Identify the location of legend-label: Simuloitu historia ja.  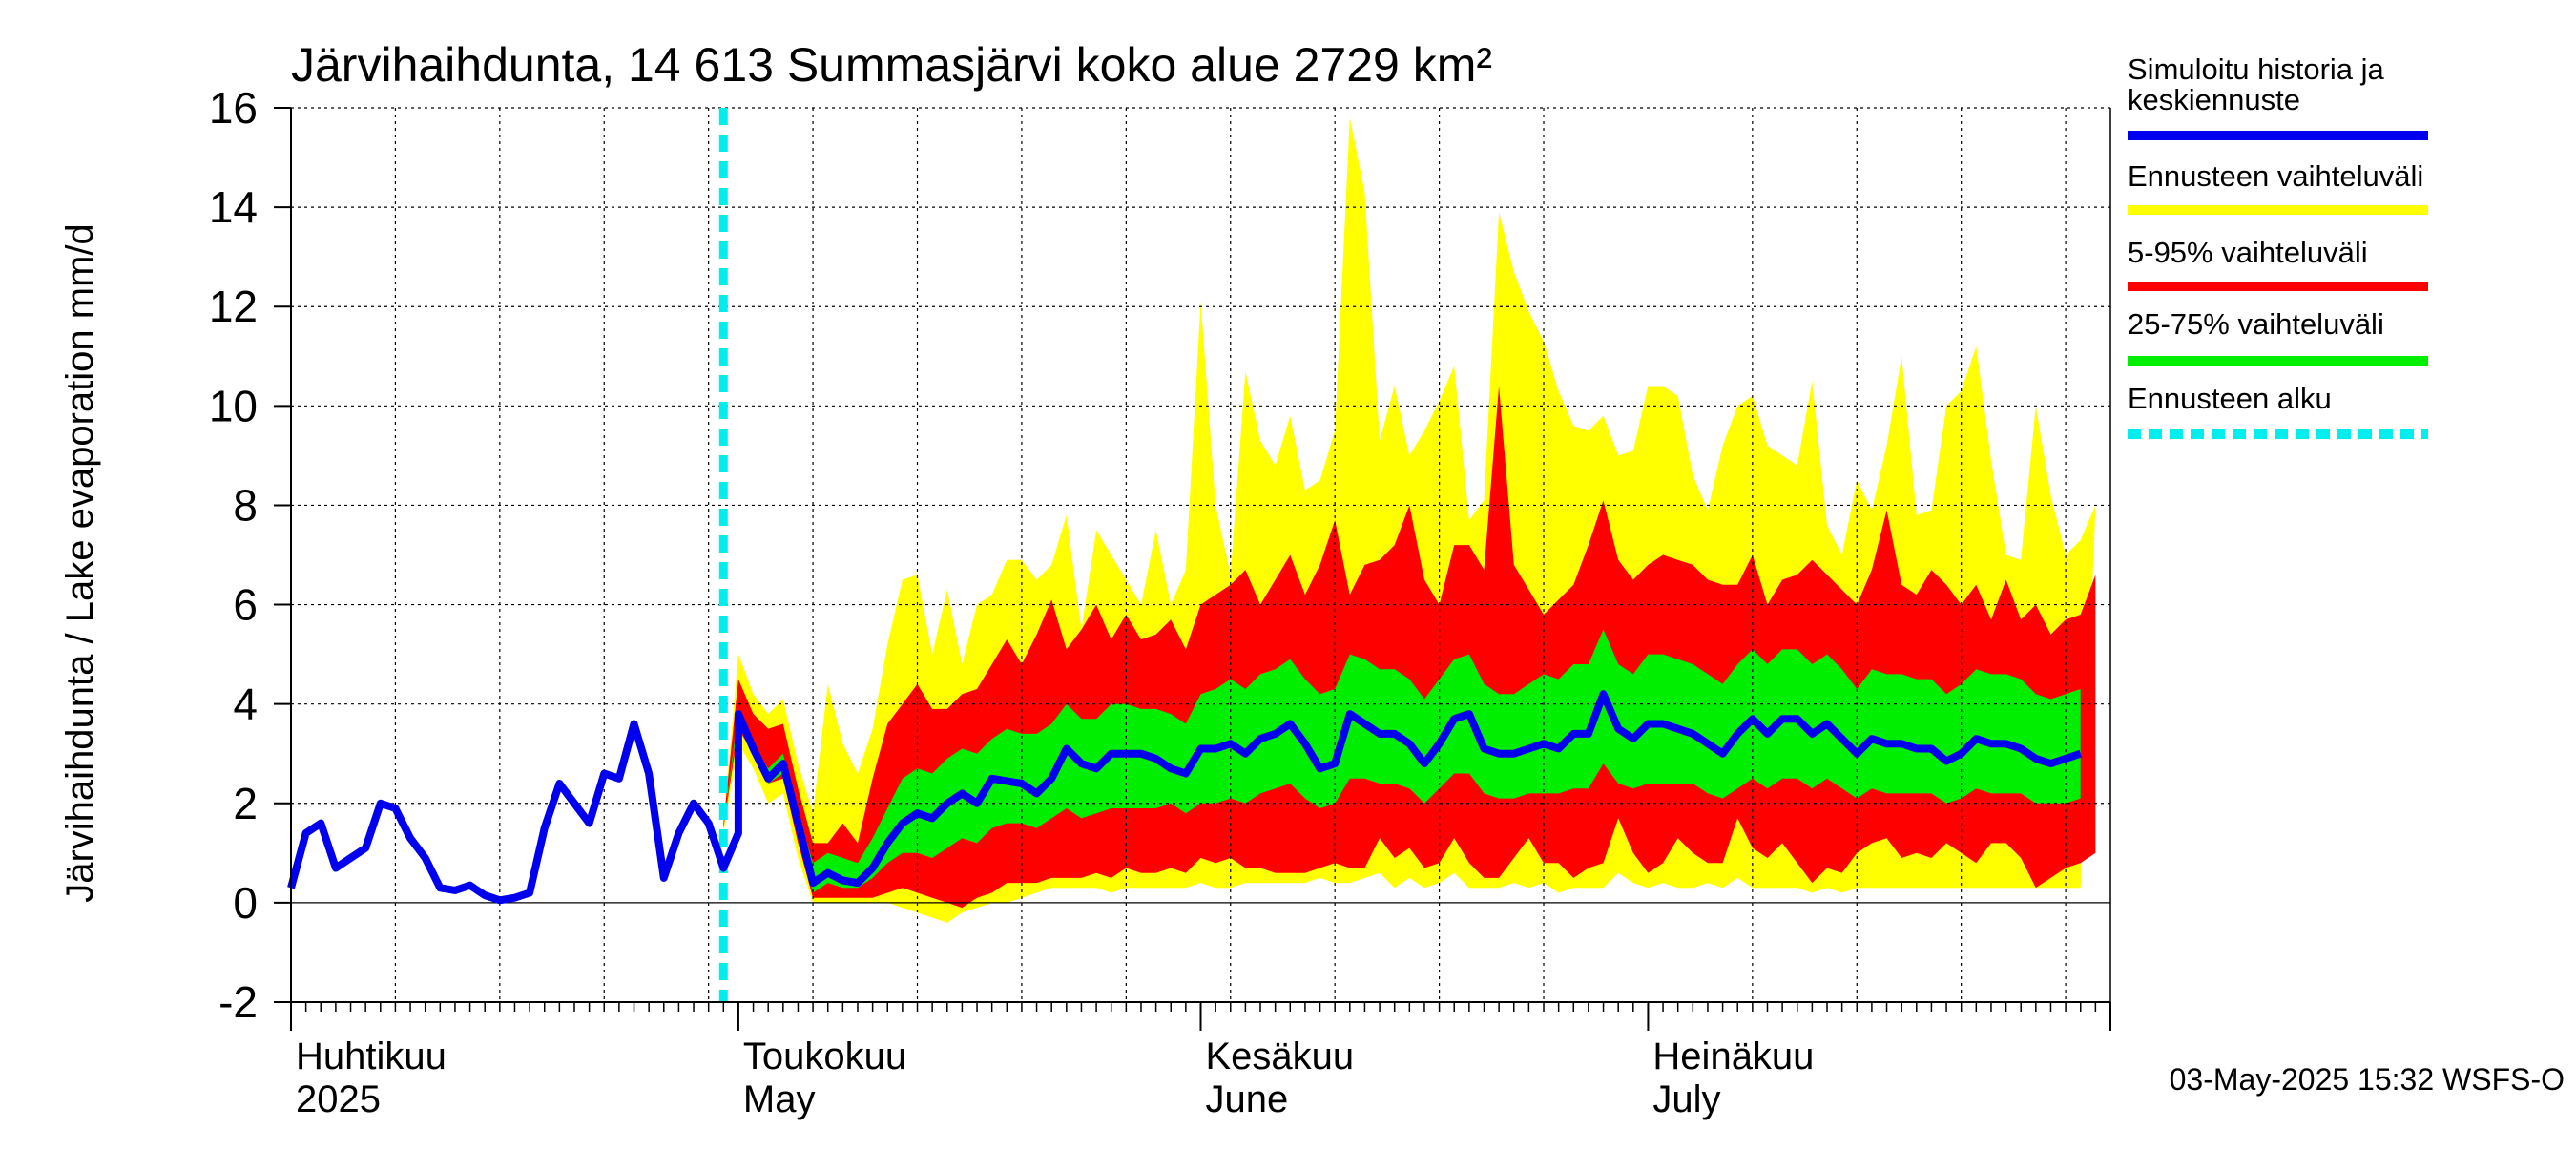
(2256, 69).